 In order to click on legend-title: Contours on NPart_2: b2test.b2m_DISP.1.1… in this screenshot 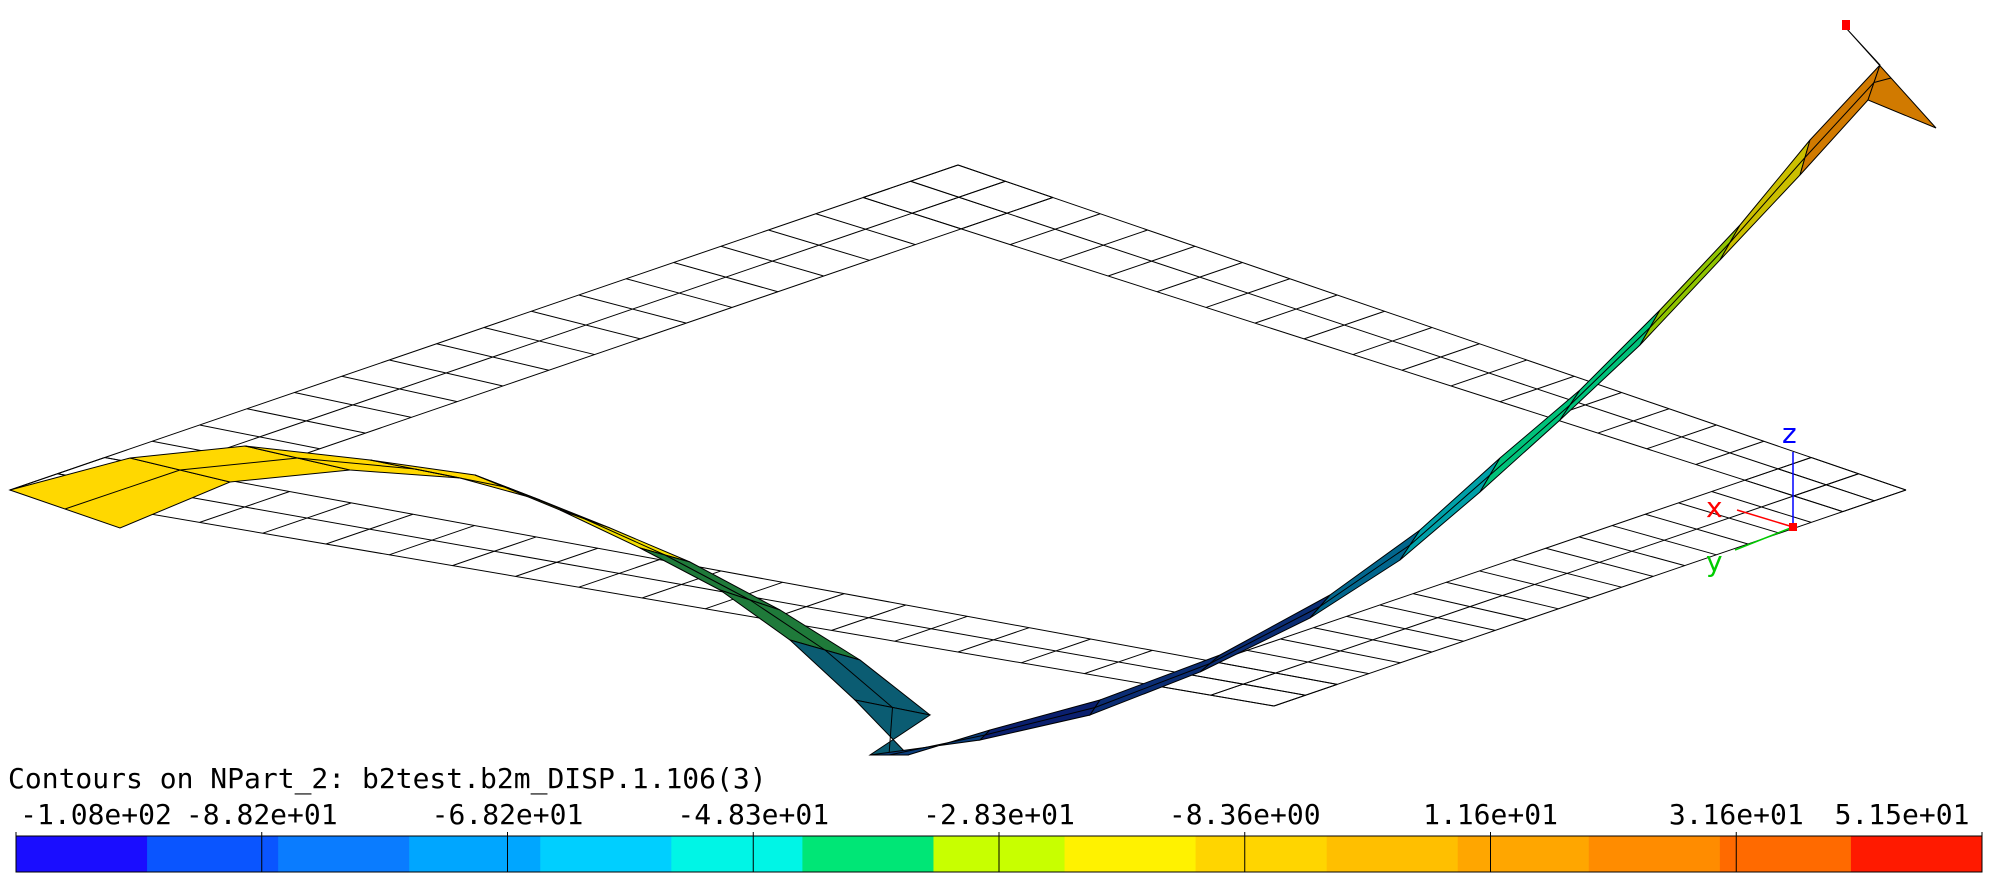, I will do `click(387, 778)`.